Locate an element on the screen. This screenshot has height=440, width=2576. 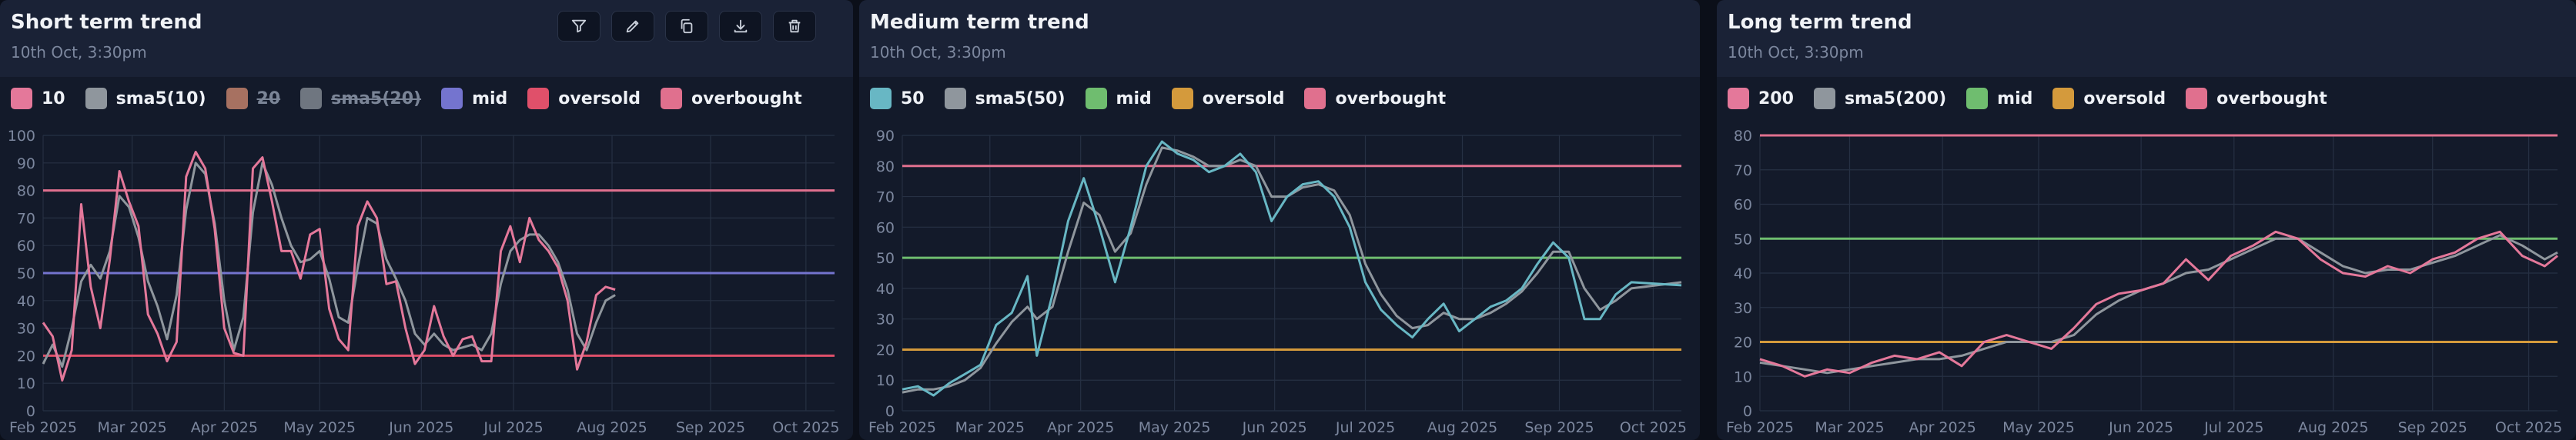
y-tick-label: 90 is located at coordinates (885, 137).